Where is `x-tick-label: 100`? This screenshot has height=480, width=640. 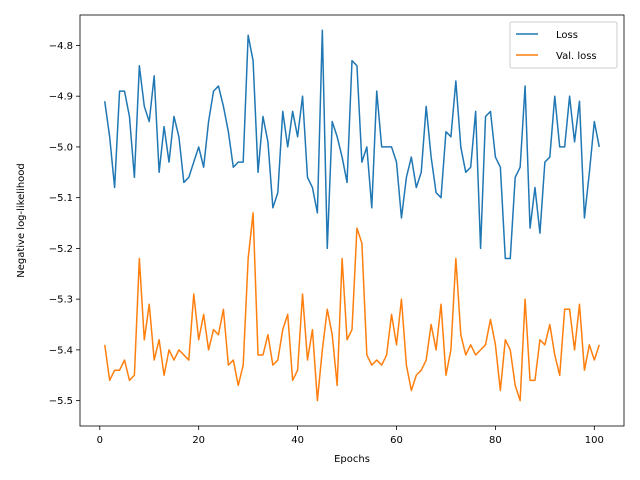 x-tick-label: 100 is located at coordinates (594, 440).